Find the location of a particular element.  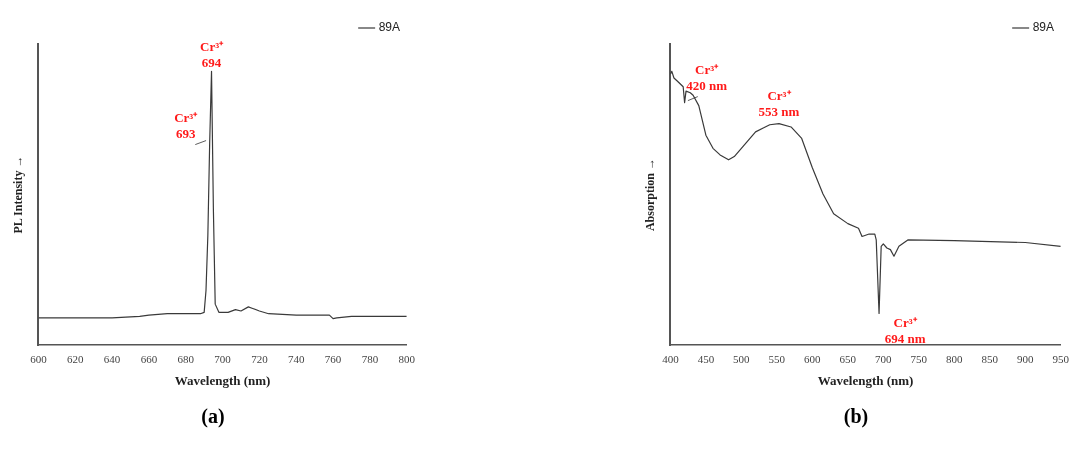

x-tick-label: 950 is located at coordinates (1061, 358).